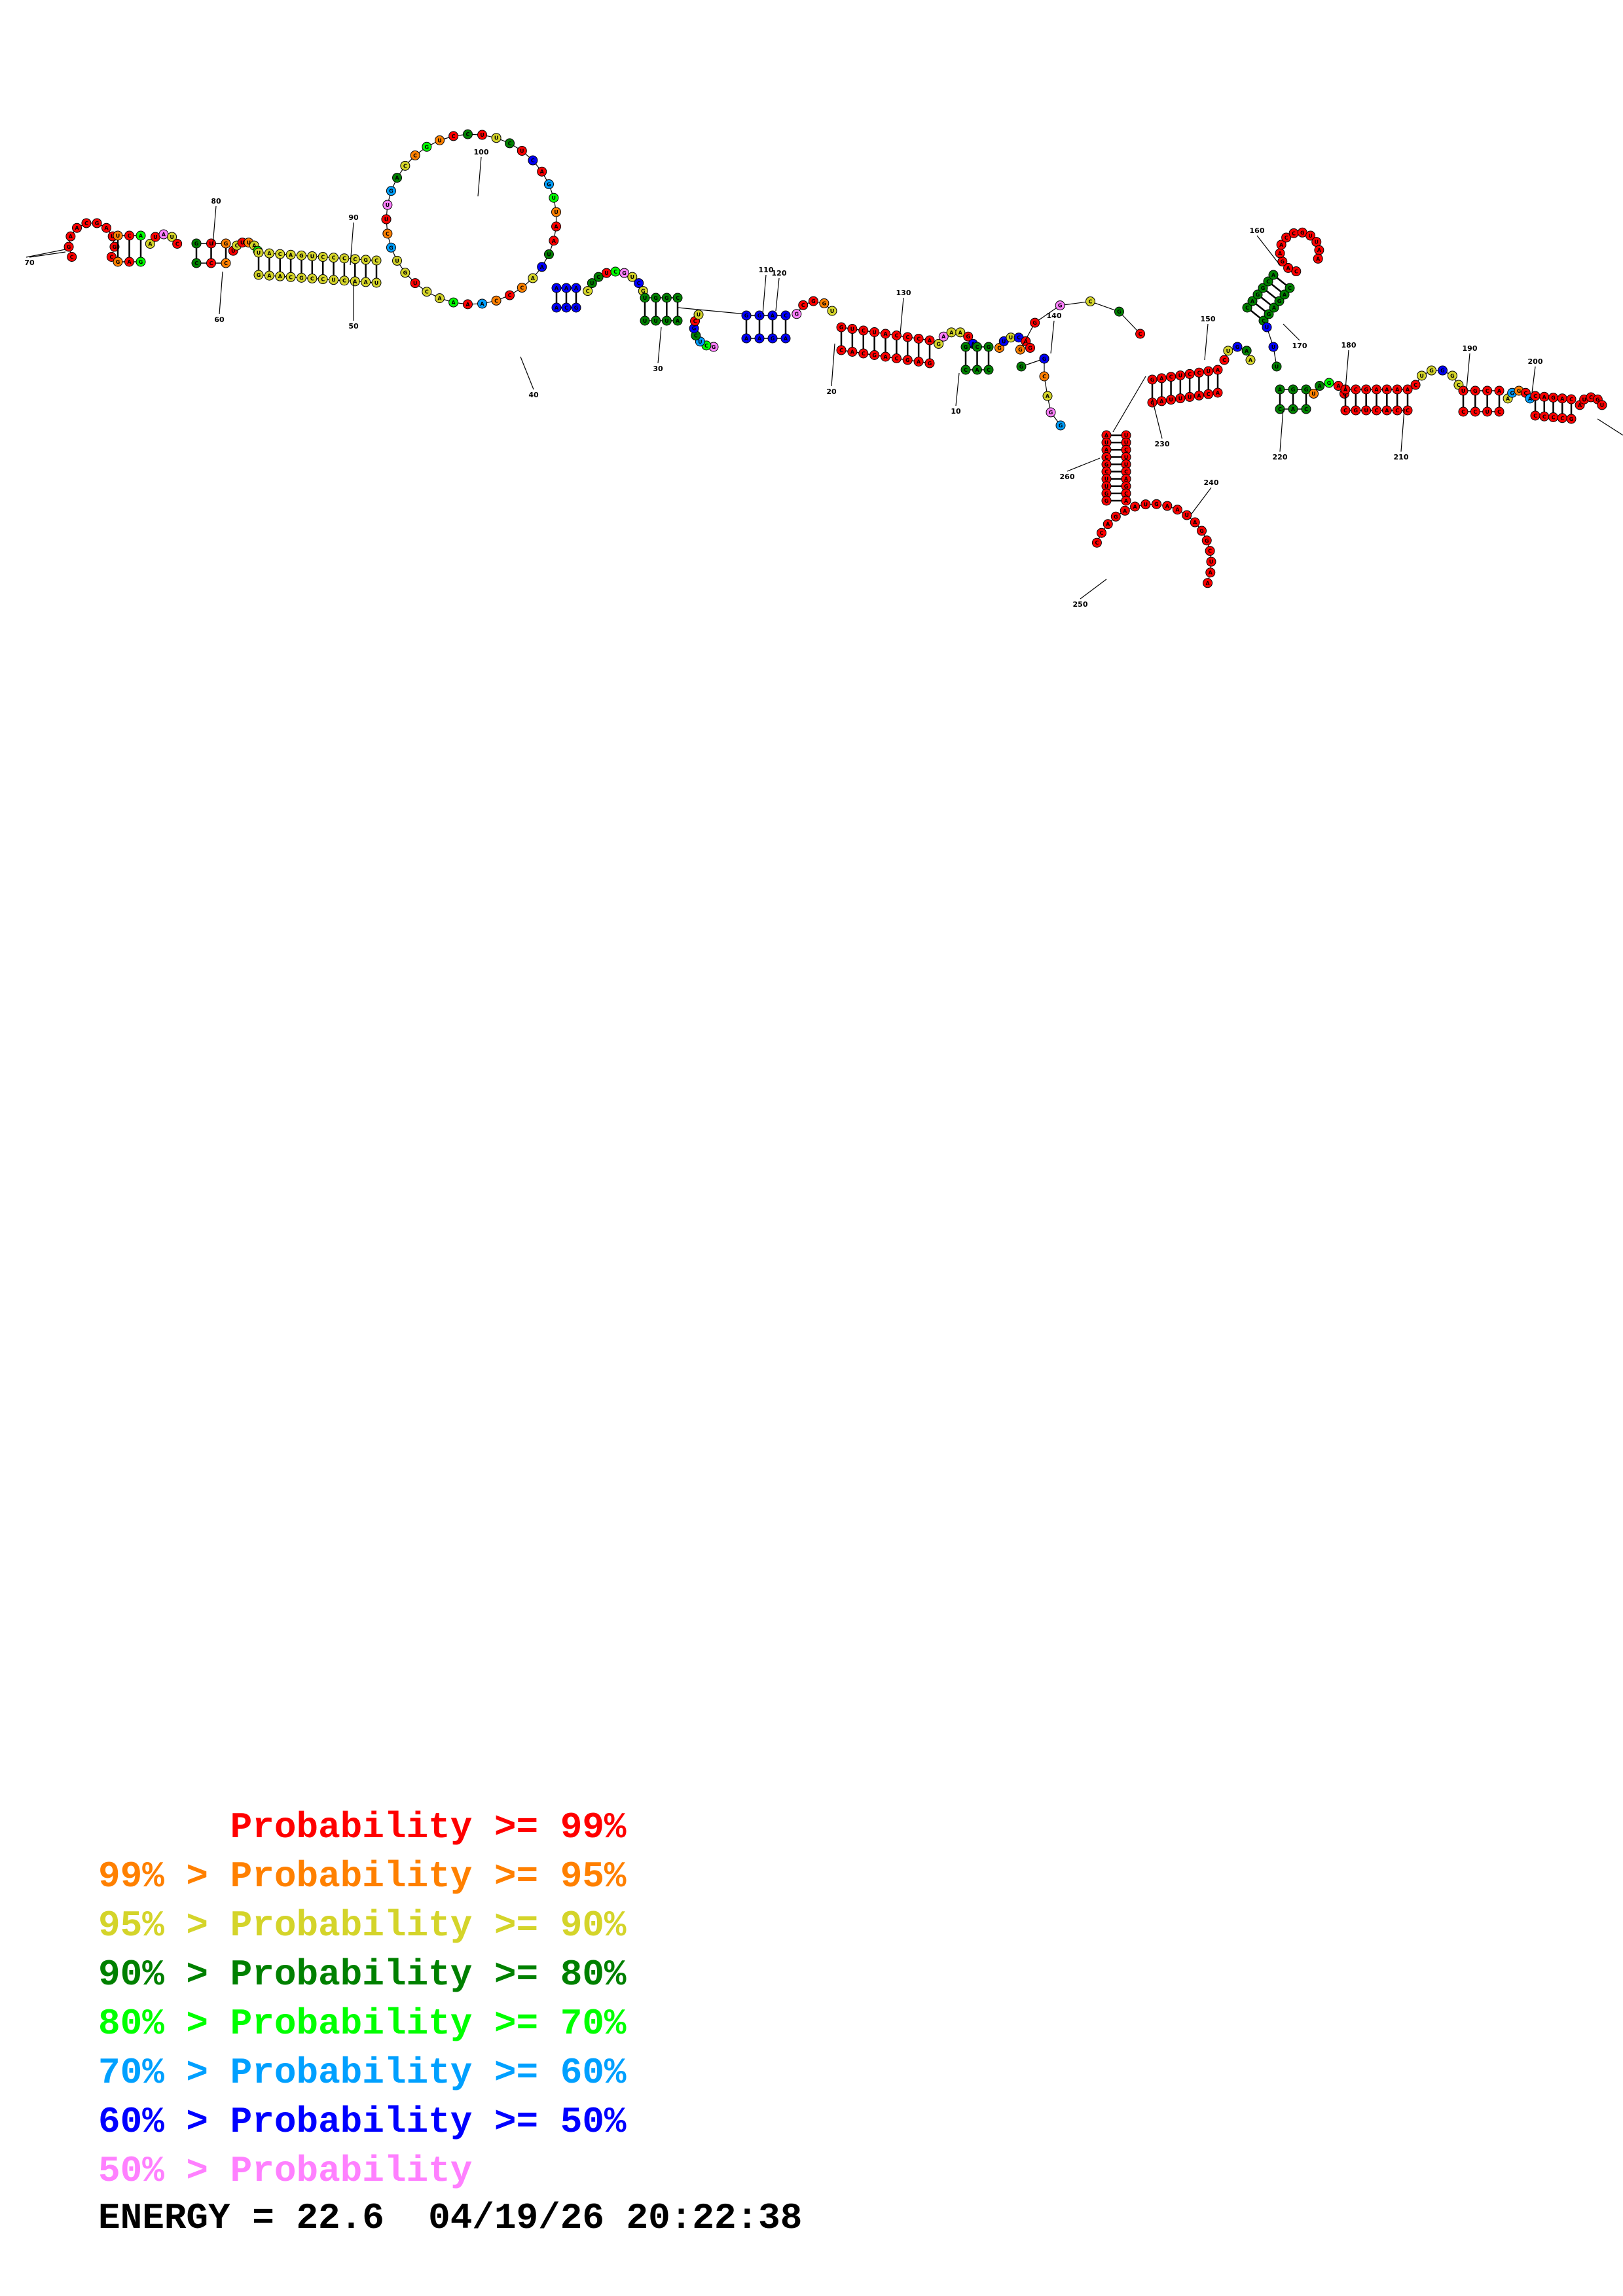 This screenshot has height=2296, width=1623. I want to click on legend-label: Probability >= 80%, so click(428, 1975).